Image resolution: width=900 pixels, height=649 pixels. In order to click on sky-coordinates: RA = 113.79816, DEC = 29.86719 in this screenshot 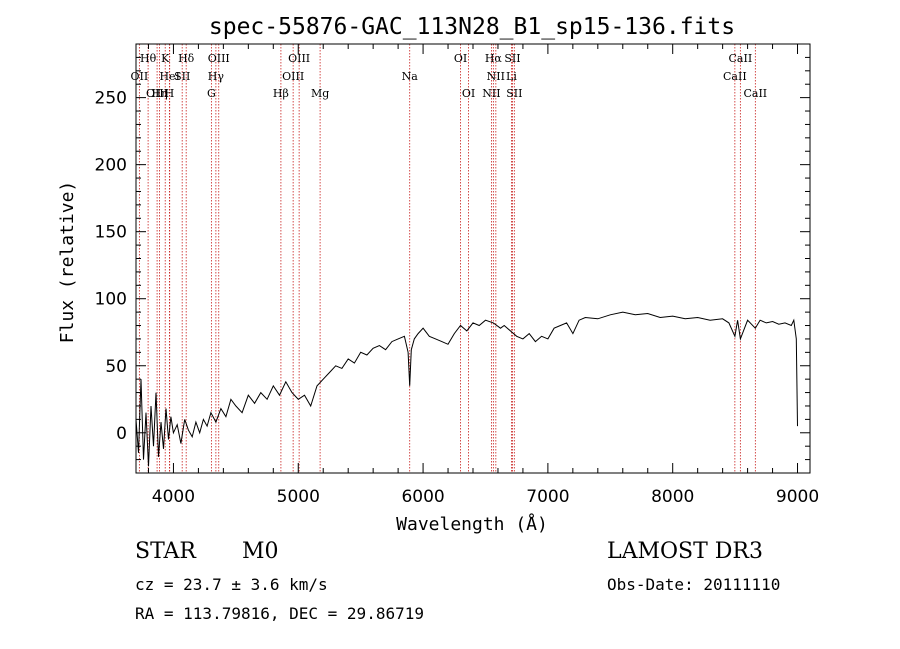, I will do `click(279, 613)`.